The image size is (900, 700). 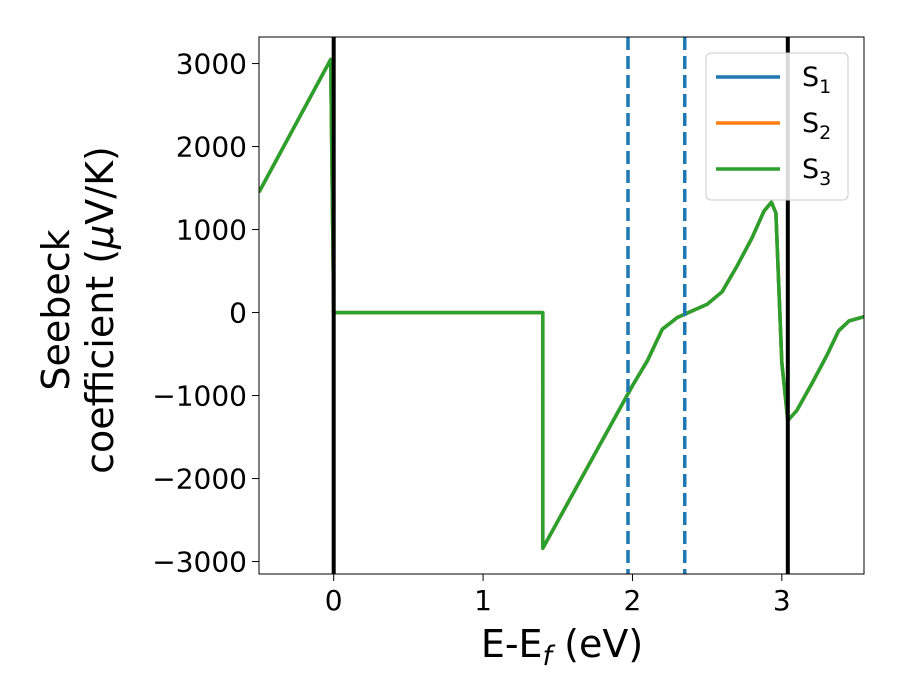 I want to click on legend-label-s3: S3, so click(x=816, y=172).